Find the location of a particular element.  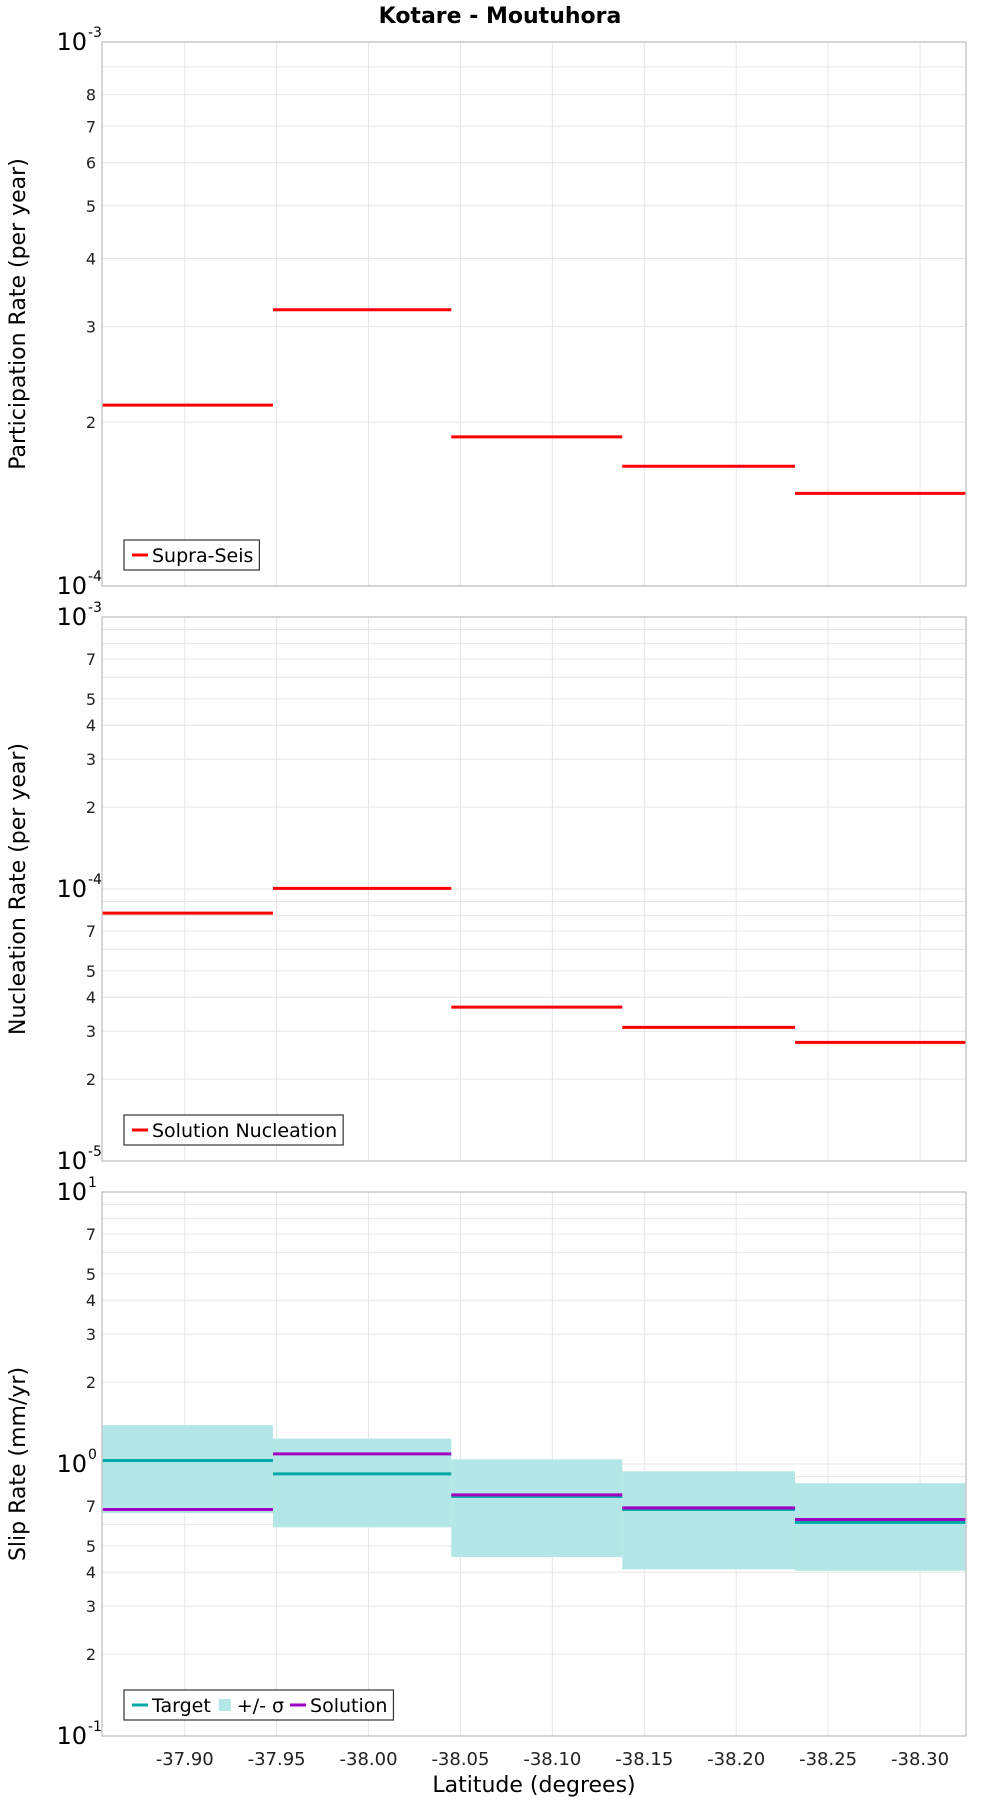

x-tick-label: -37.90 is located at coordinates (185, 1759).